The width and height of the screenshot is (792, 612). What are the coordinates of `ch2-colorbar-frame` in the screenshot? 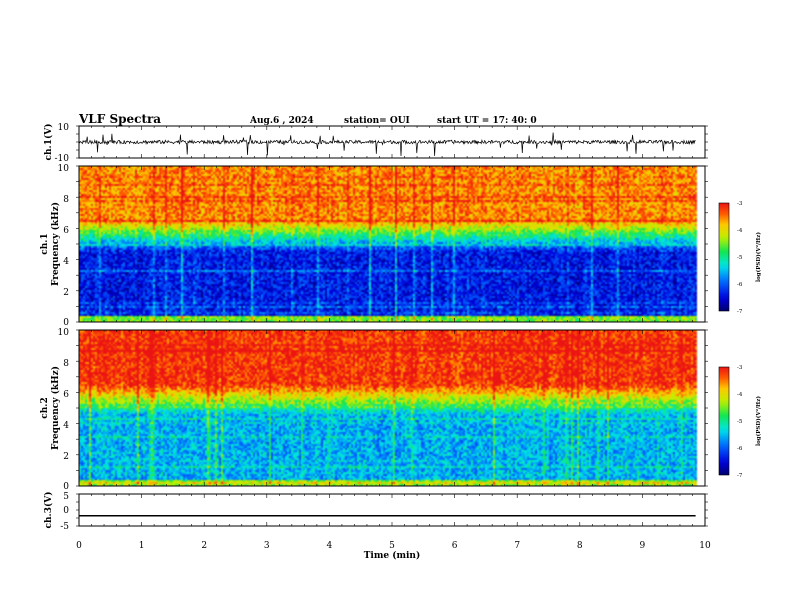 It's located at (724, 421).